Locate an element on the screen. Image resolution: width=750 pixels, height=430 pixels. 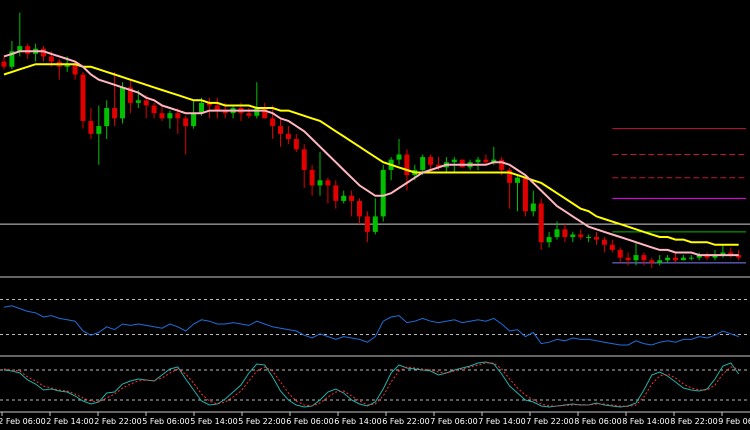
x-tick-label: 5 Feb 06:00 is located at coordinates (165, 421).